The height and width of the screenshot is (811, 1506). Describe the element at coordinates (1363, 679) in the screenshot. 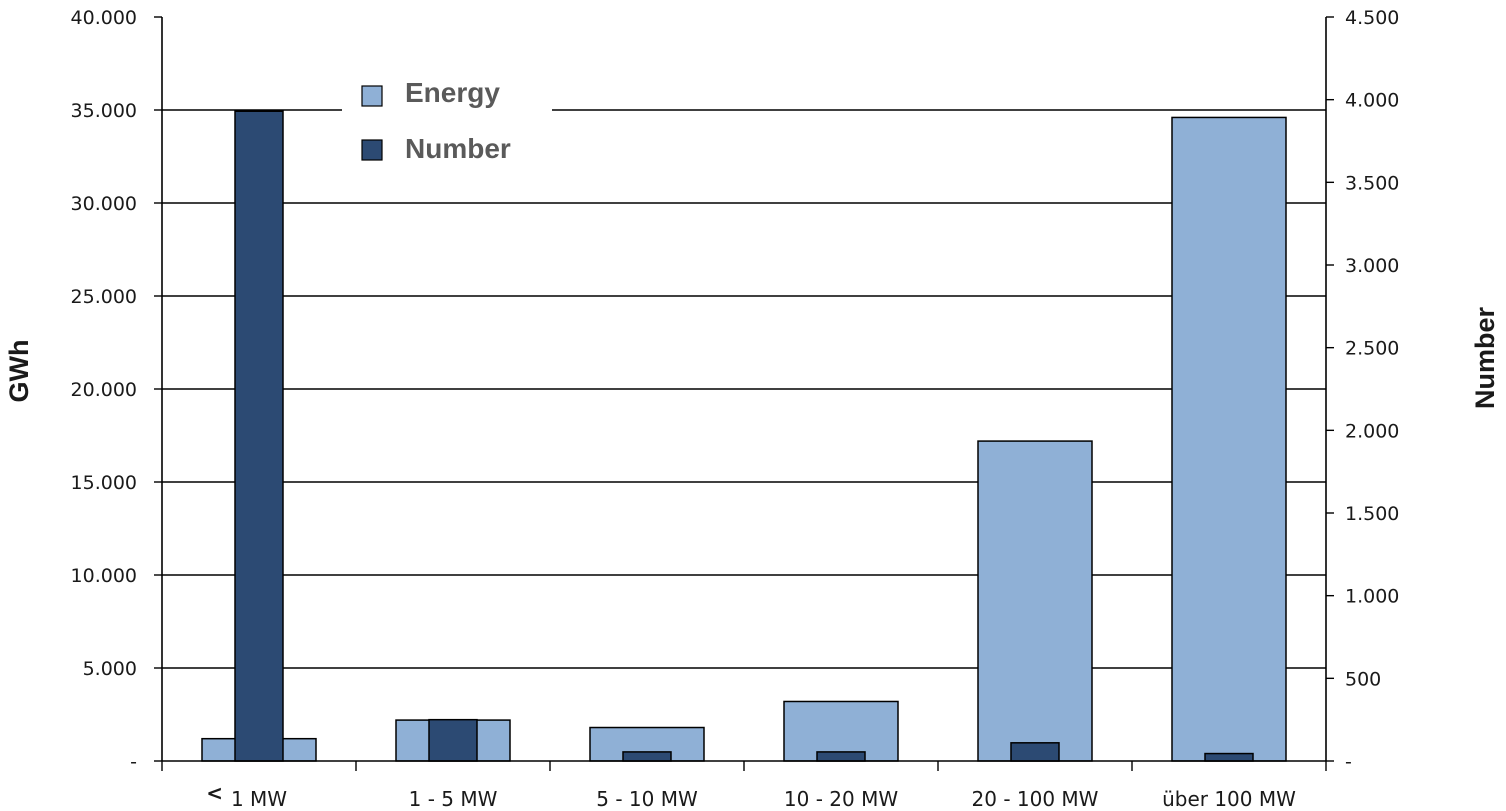

I see `y-tick-label-right: 500` at that location.